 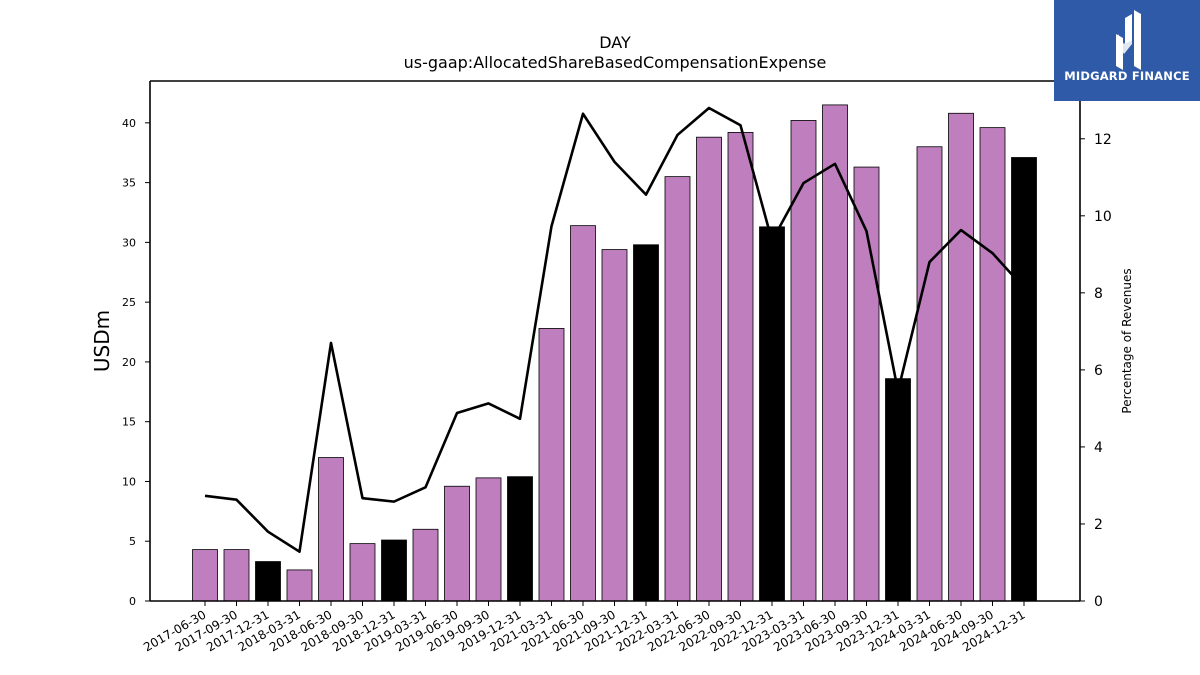 I want to click on y-tick-label: 10, so click(x=129, y=481).